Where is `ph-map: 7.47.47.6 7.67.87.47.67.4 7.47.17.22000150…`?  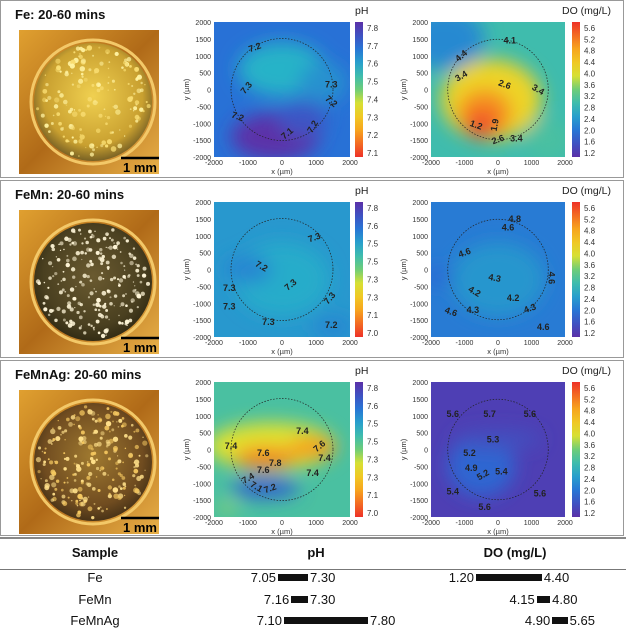
ph-map: 7.47.47.6 7.67.87.47.67.4 7.47.17.22000150… is located at coordinates (280, 450).